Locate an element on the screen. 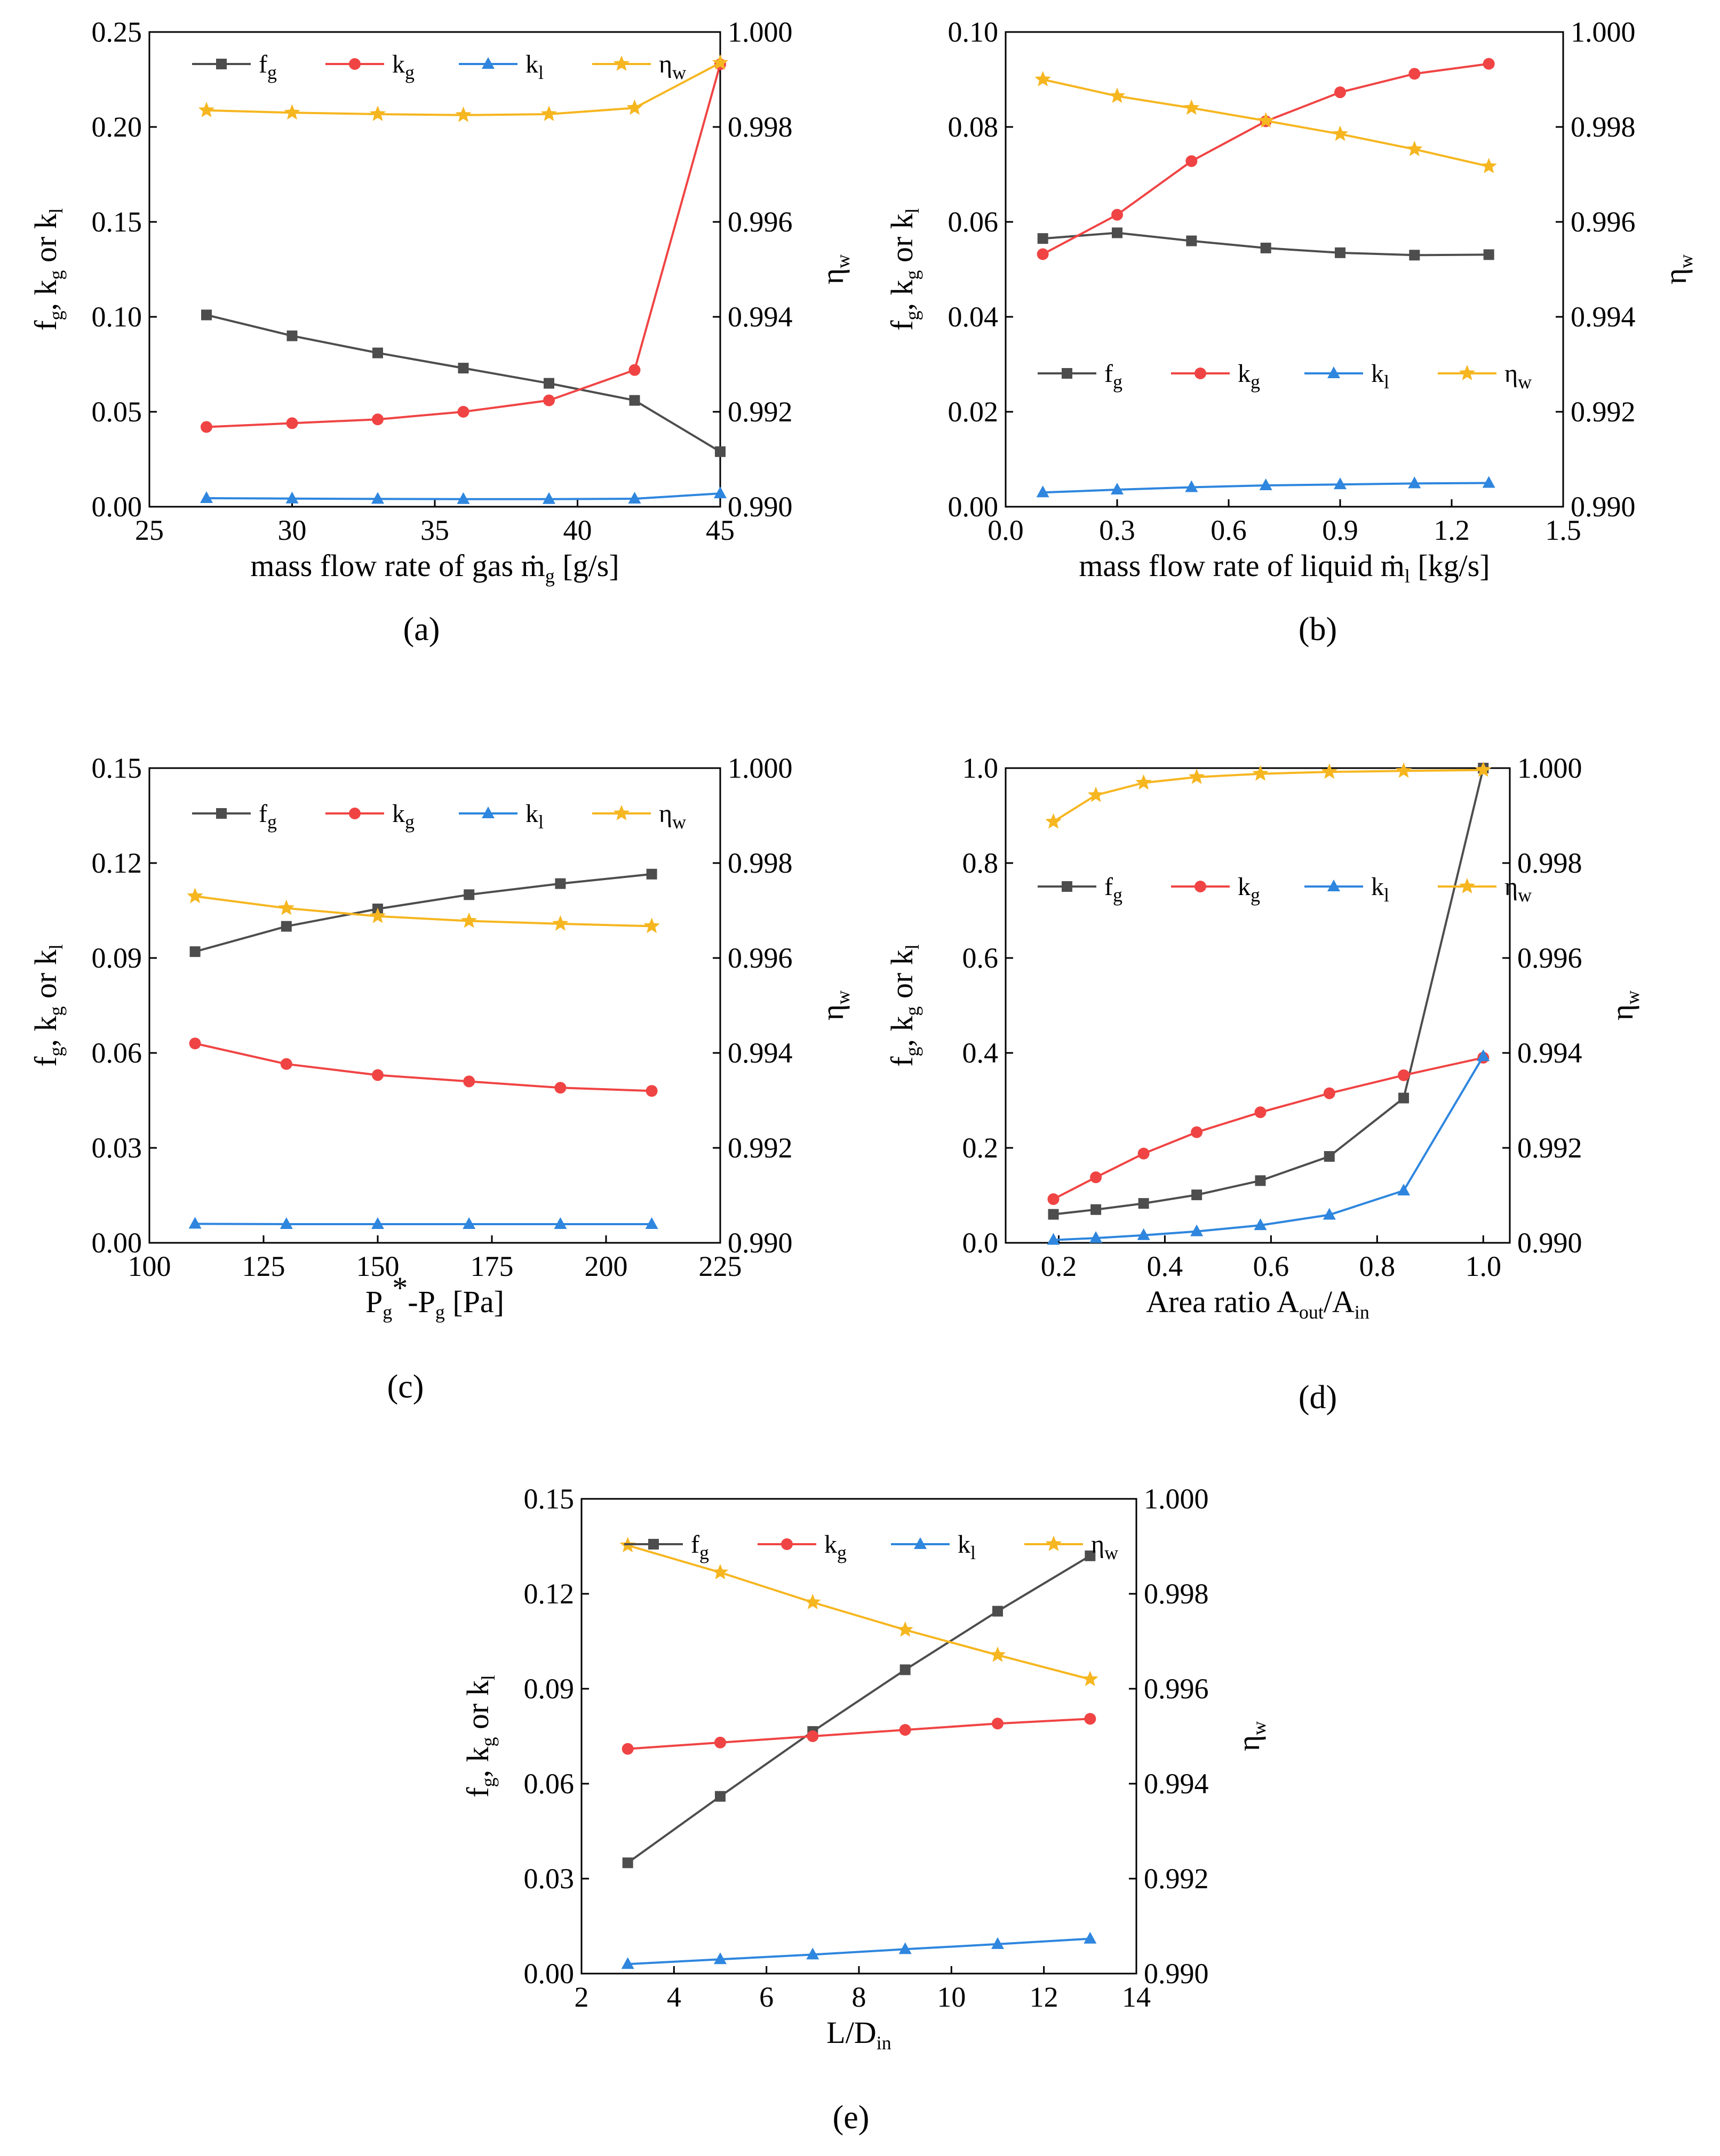 The image size is (1720, 2156). legend-label-kg: kg is located at coordinates (1249, 377).